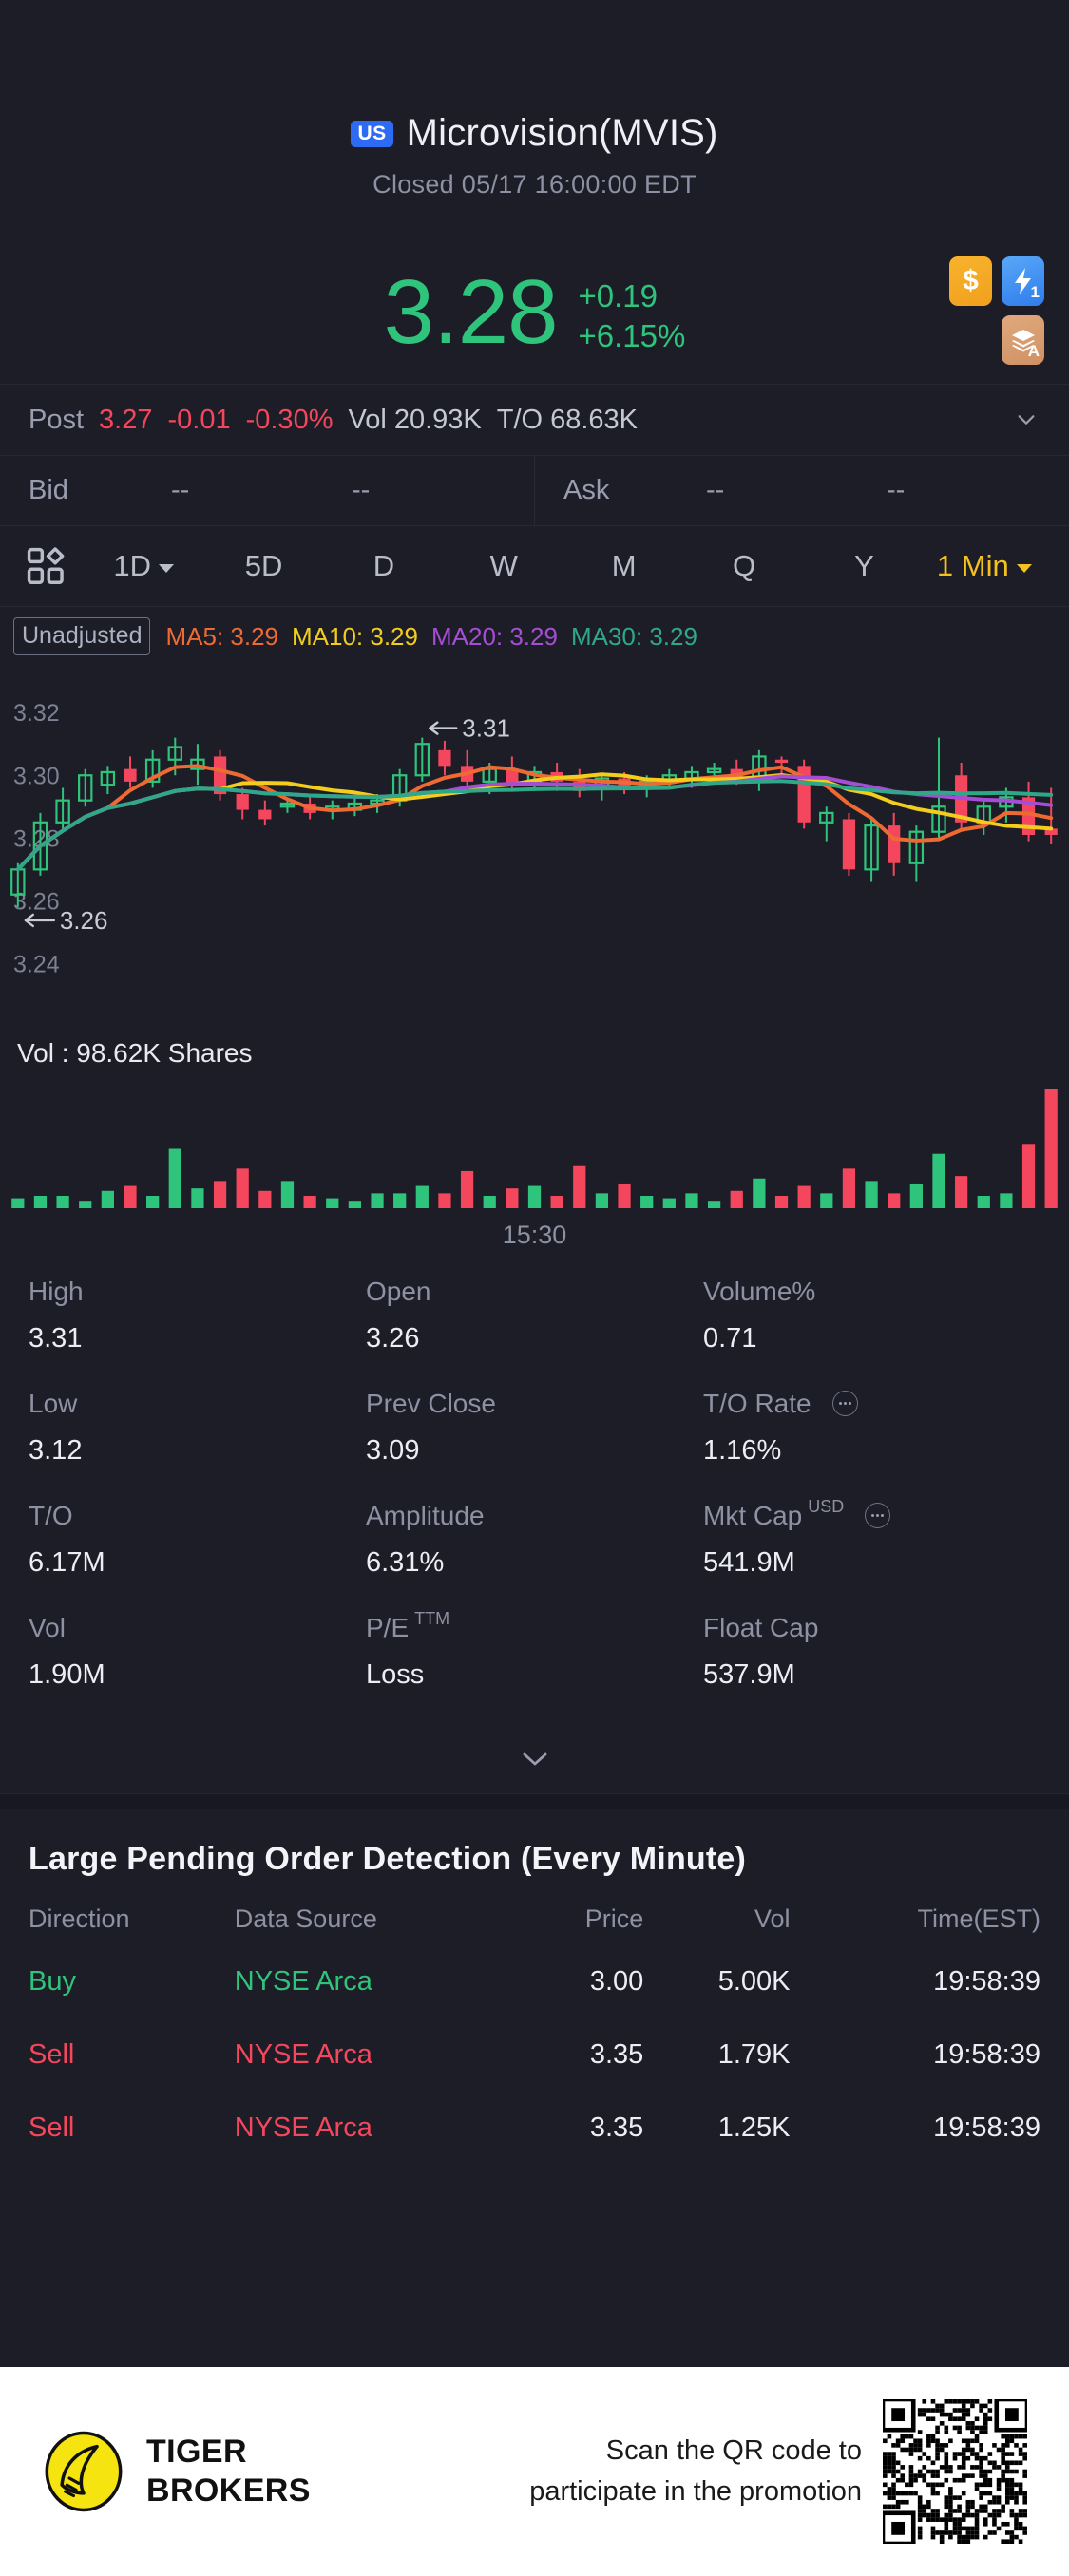  Describe the element at coordinates (36, 713) in the screenshot. I see `y-axis-tick: 3.32` at that location.